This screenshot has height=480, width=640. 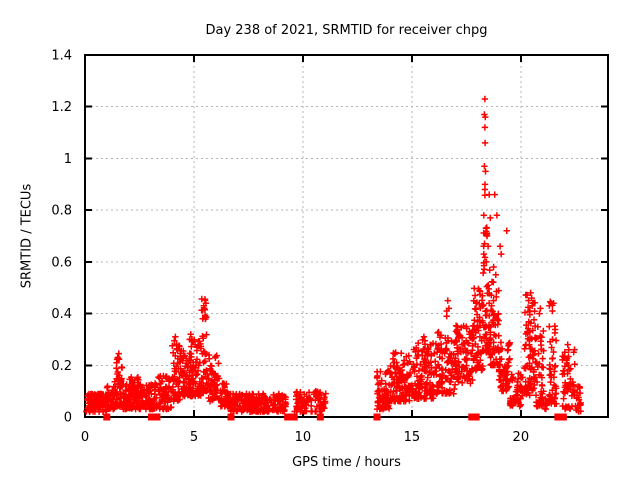 What do you see at coordinates (521, 437) in the screenshot?
I see `x-tick-label: 20` at bounding box center [521, 437].